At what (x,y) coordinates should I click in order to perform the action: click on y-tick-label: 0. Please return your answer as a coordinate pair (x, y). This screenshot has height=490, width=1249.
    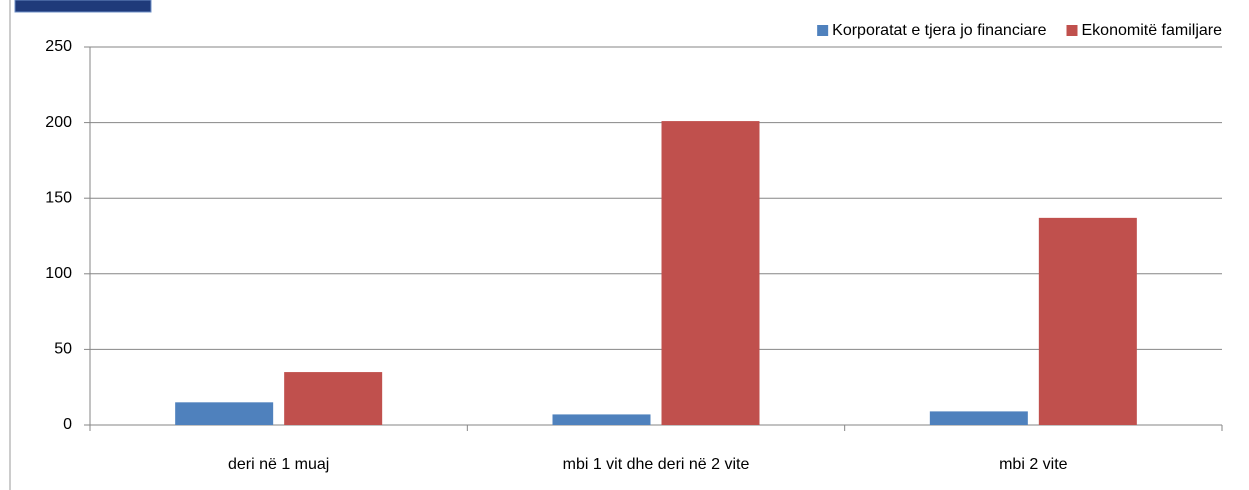
    Looking at the image, I should click on (67, 424).